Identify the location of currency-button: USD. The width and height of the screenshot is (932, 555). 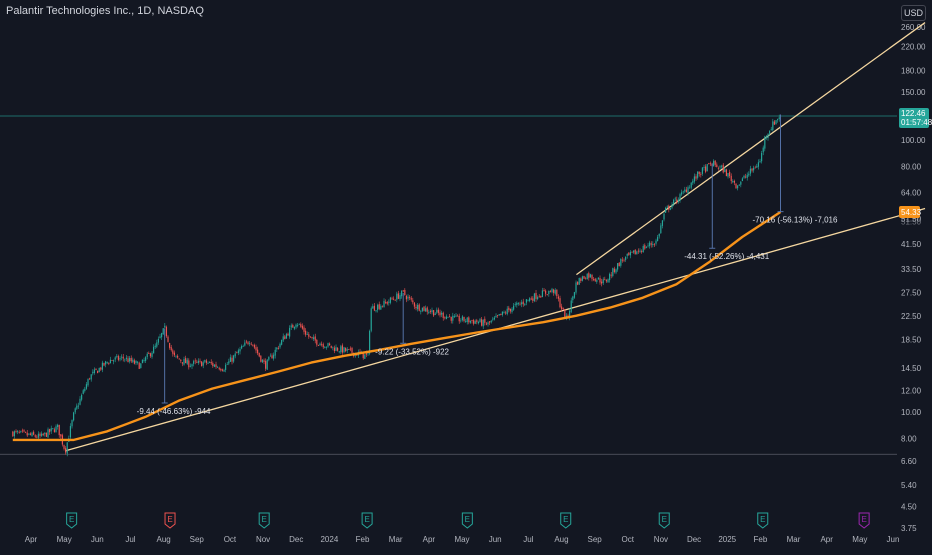
(913, 13).